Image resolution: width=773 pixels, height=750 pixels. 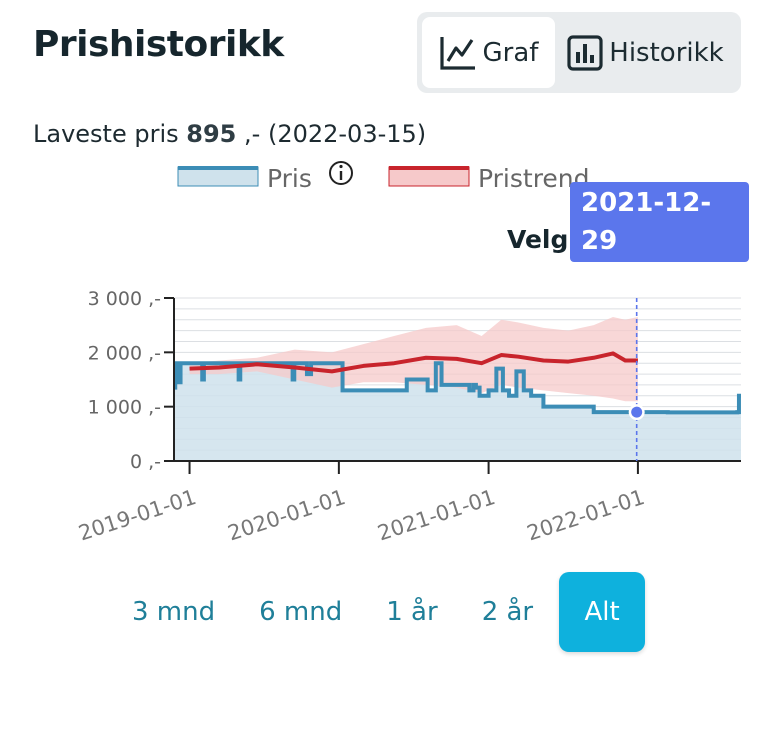 What do you see at coordinates (666, 52) in the screenshot?
I see `history-tab-label: Historikk` at bounding box center [666, 52].